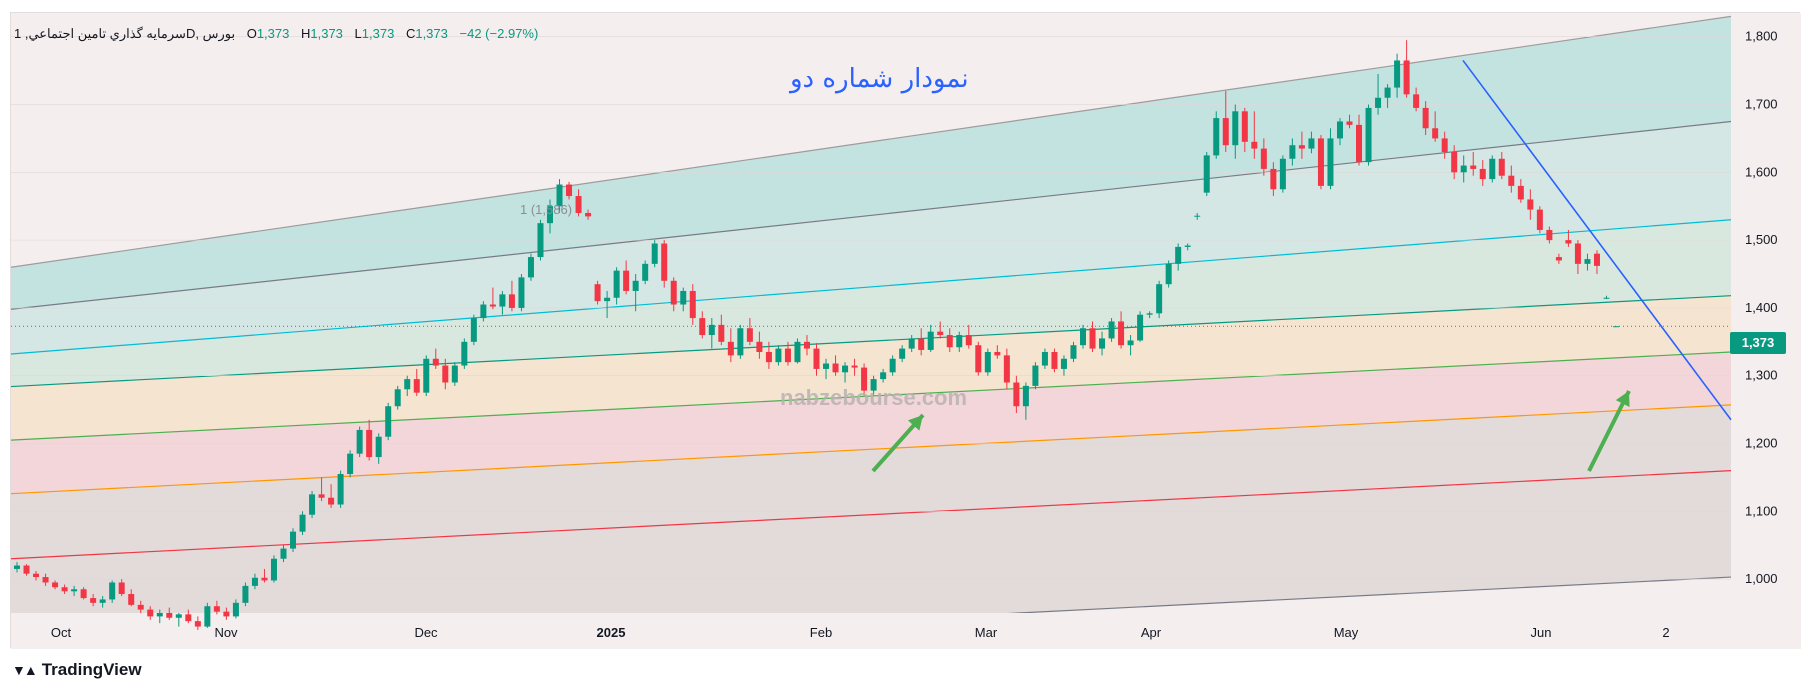  What do you see at coordinates (986, 632) in the screenshot?
I see `time-tick-label: Mar` at bounding box center [986, 632].